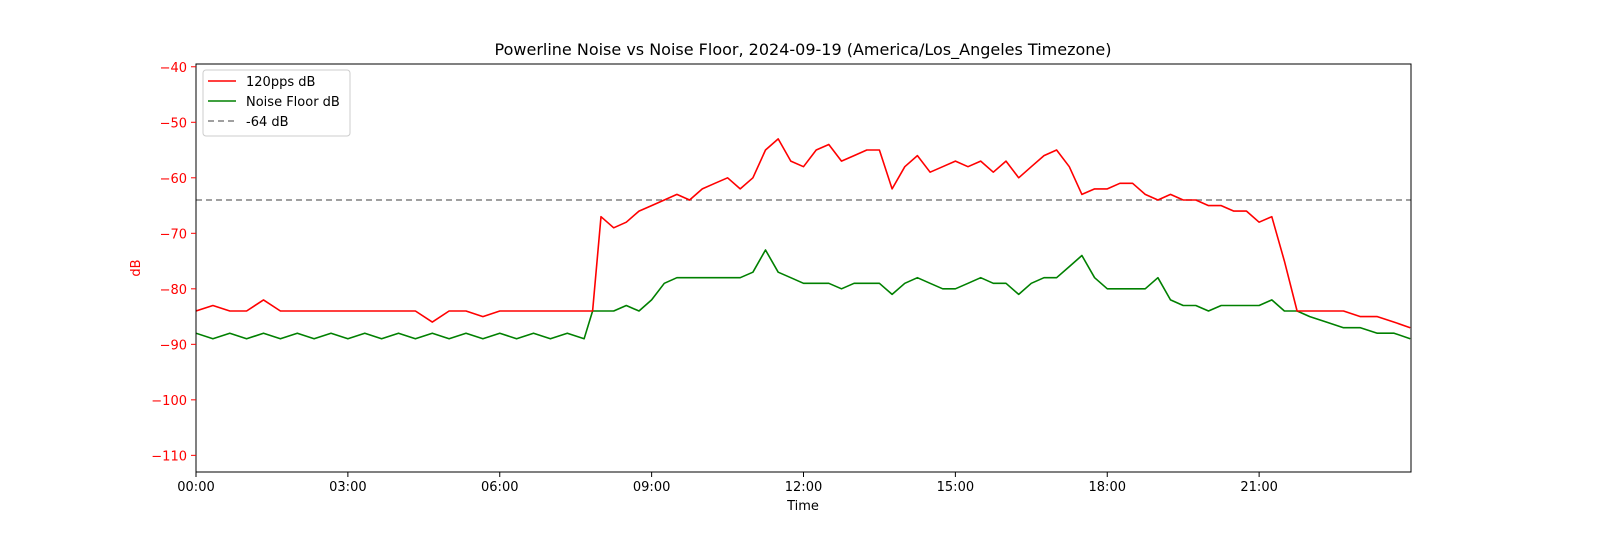  Describe the element at coordinates (280, 82) in the screenshot. I see `legend-label: 120pps dB` at that location.